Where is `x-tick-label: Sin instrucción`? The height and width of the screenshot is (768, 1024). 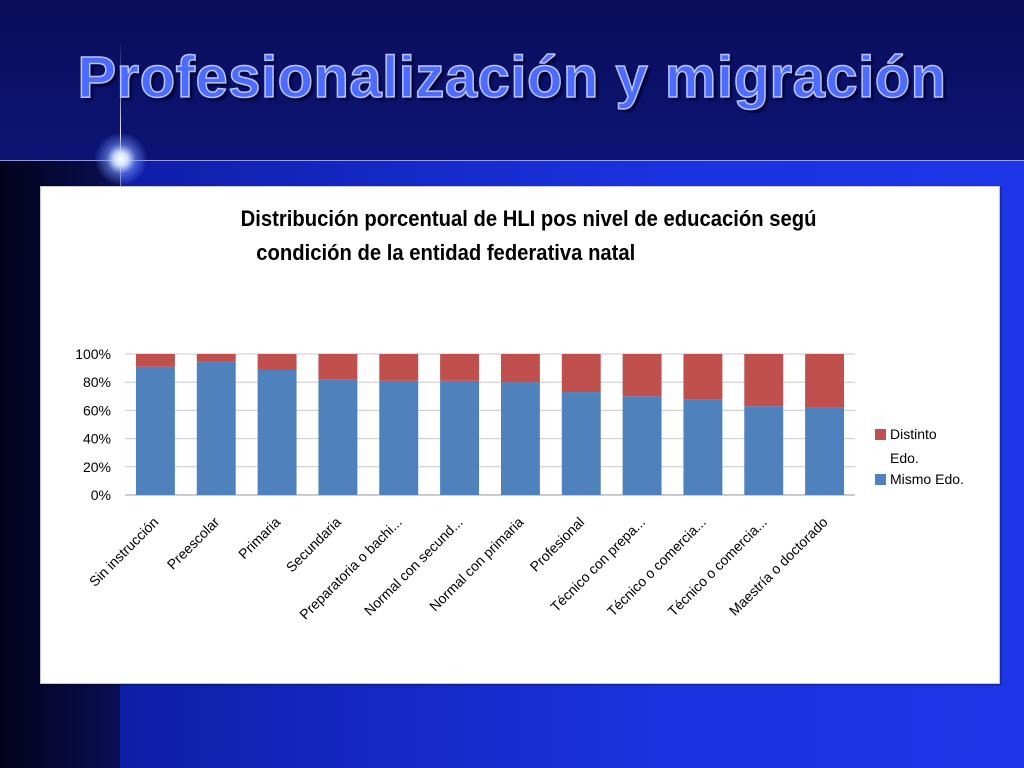 x-tick-label: Sin instrucción is located at coordinates (124, 552).